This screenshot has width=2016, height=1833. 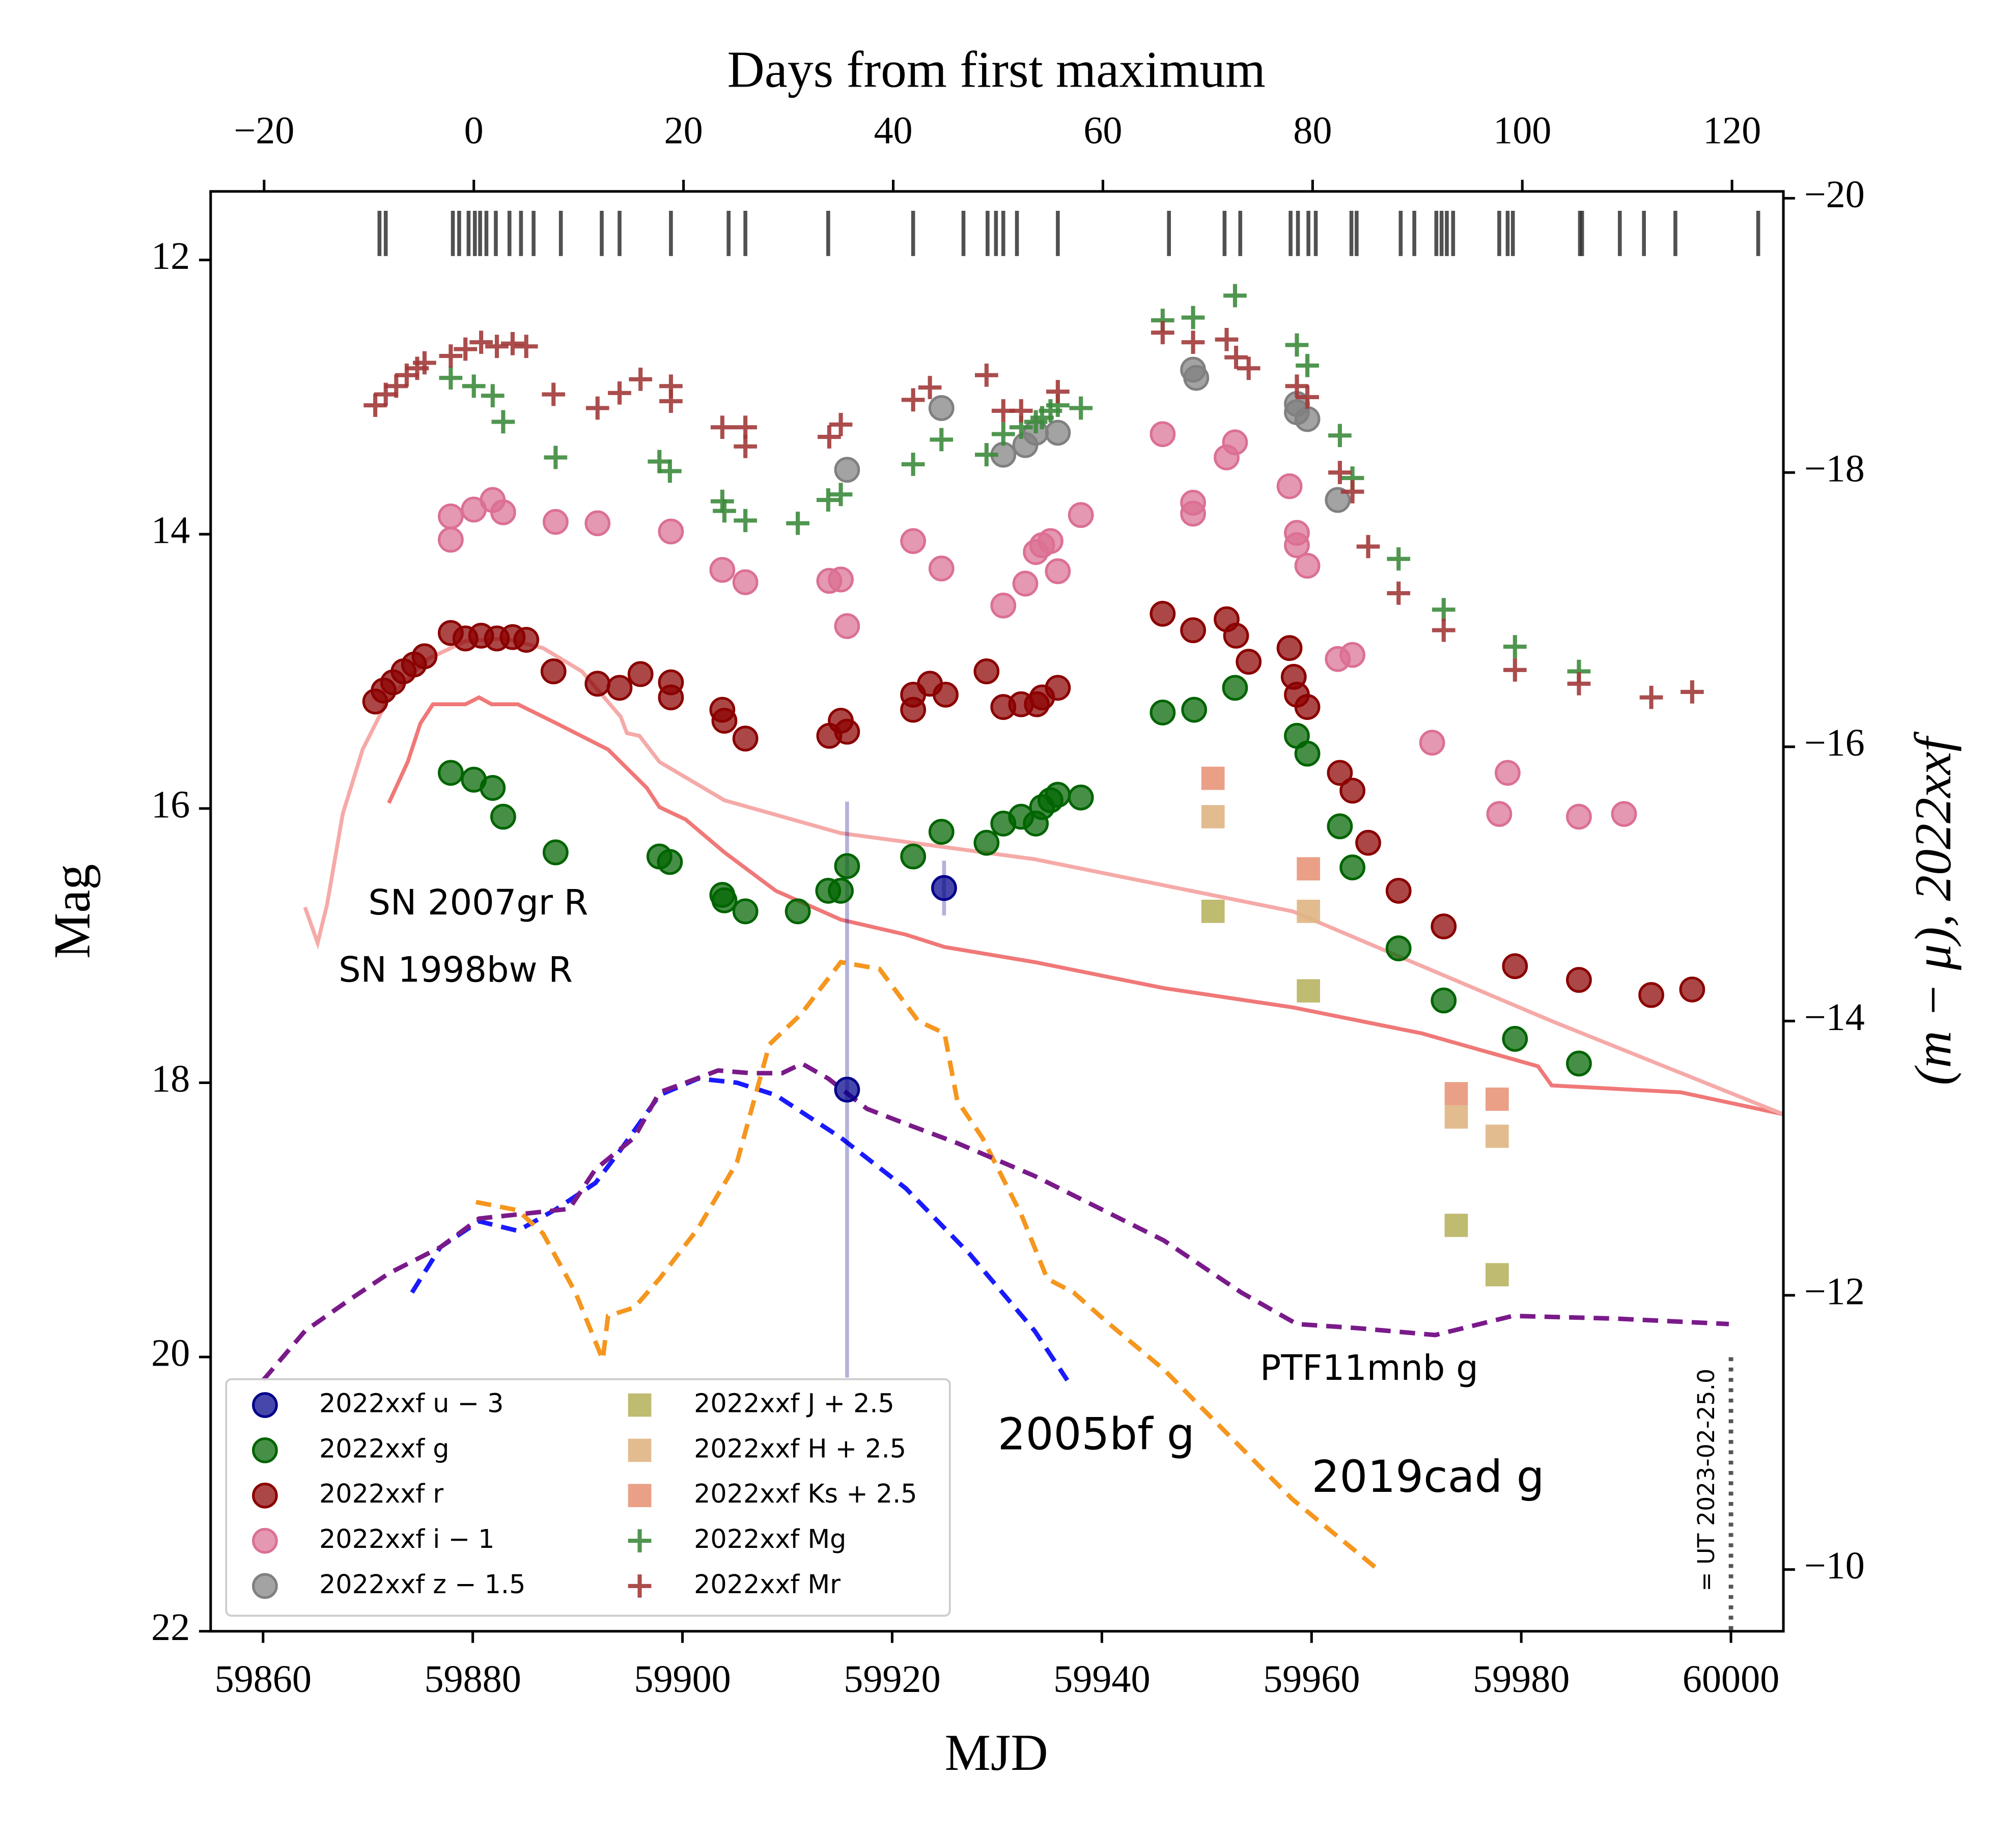 I want to click on y2-tick-label: −16, so click(x=1834, y=742).